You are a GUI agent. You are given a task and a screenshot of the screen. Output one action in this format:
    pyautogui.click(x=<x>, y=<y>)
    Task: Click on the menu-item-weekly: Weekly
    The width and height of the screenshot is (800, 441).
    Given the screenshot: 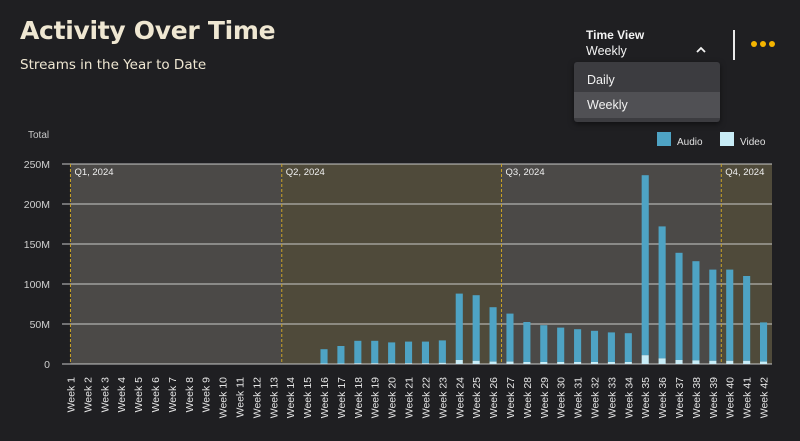 What is the action you would take?
    pyautogui.click(x=647, y=105)
    